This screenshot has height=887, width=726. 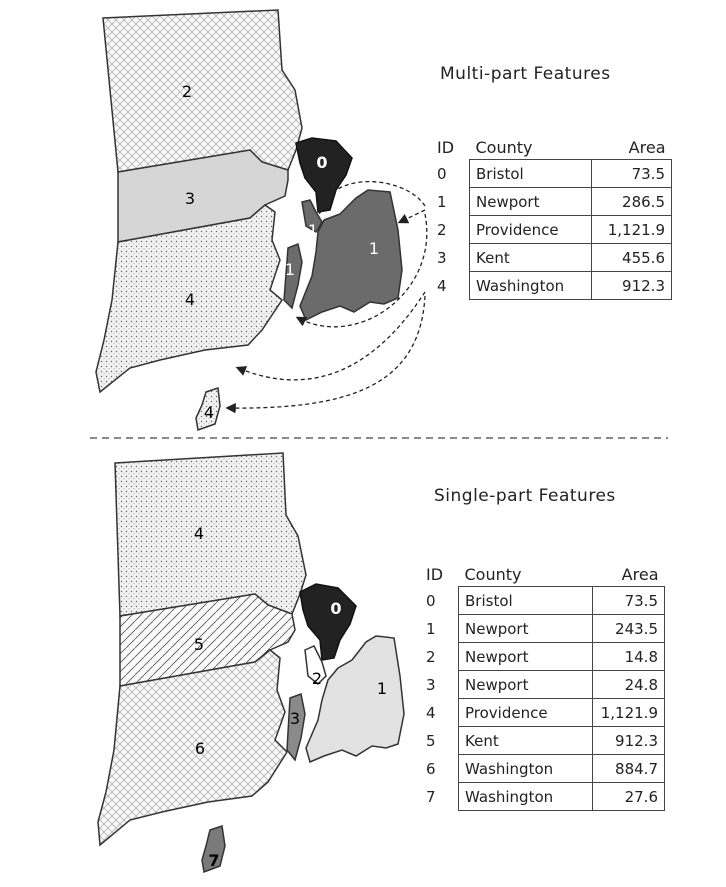 What do you see at coordinates (431, 768) in the screenshot?
I see `row-id: 6` at bounding box center [431, 768].